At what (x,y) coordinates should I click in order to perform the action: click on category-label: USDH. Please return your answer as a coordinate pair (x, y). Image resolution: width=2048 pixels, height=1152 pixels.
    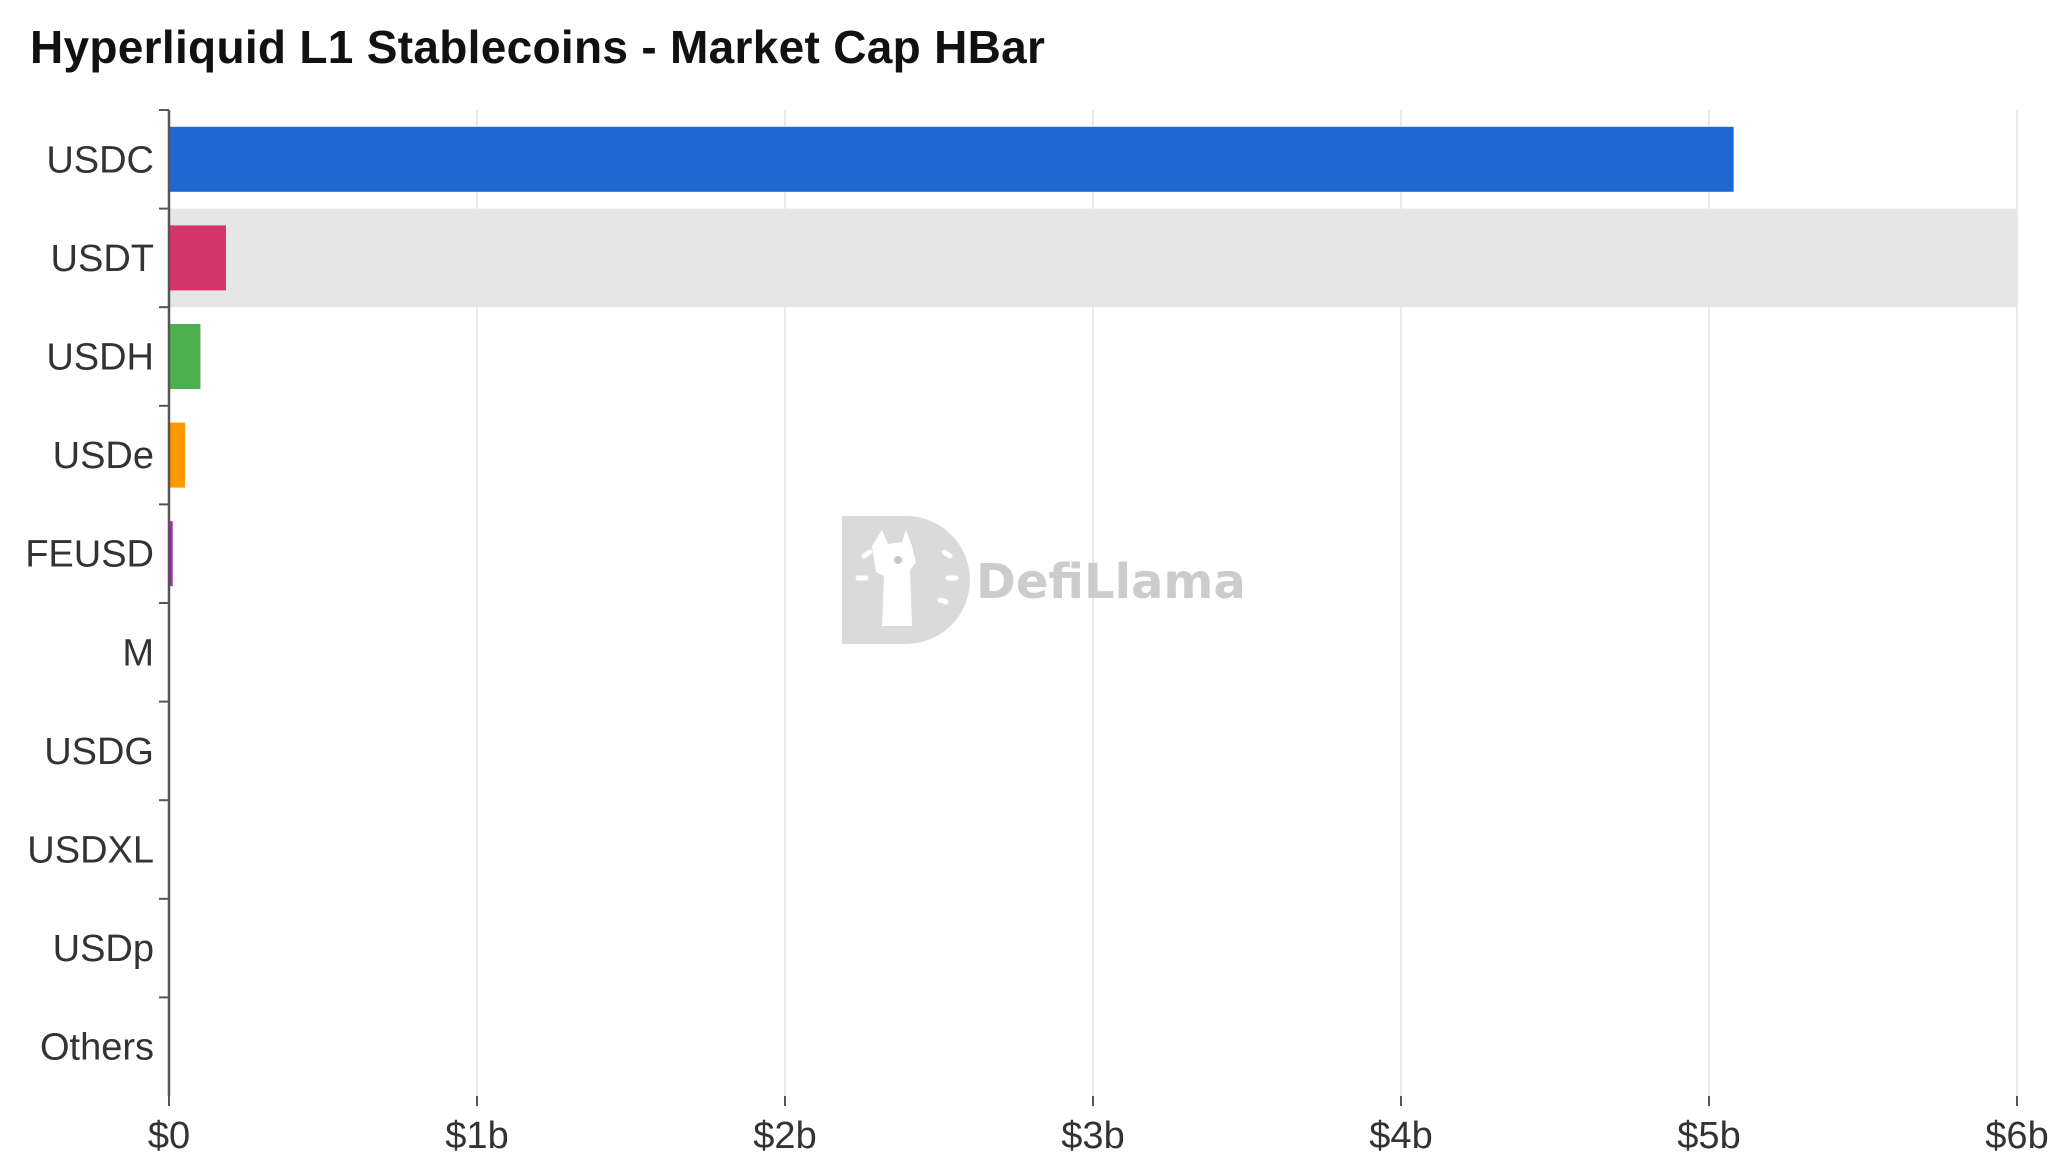
    Looking at the image, I should click on (100, 358).